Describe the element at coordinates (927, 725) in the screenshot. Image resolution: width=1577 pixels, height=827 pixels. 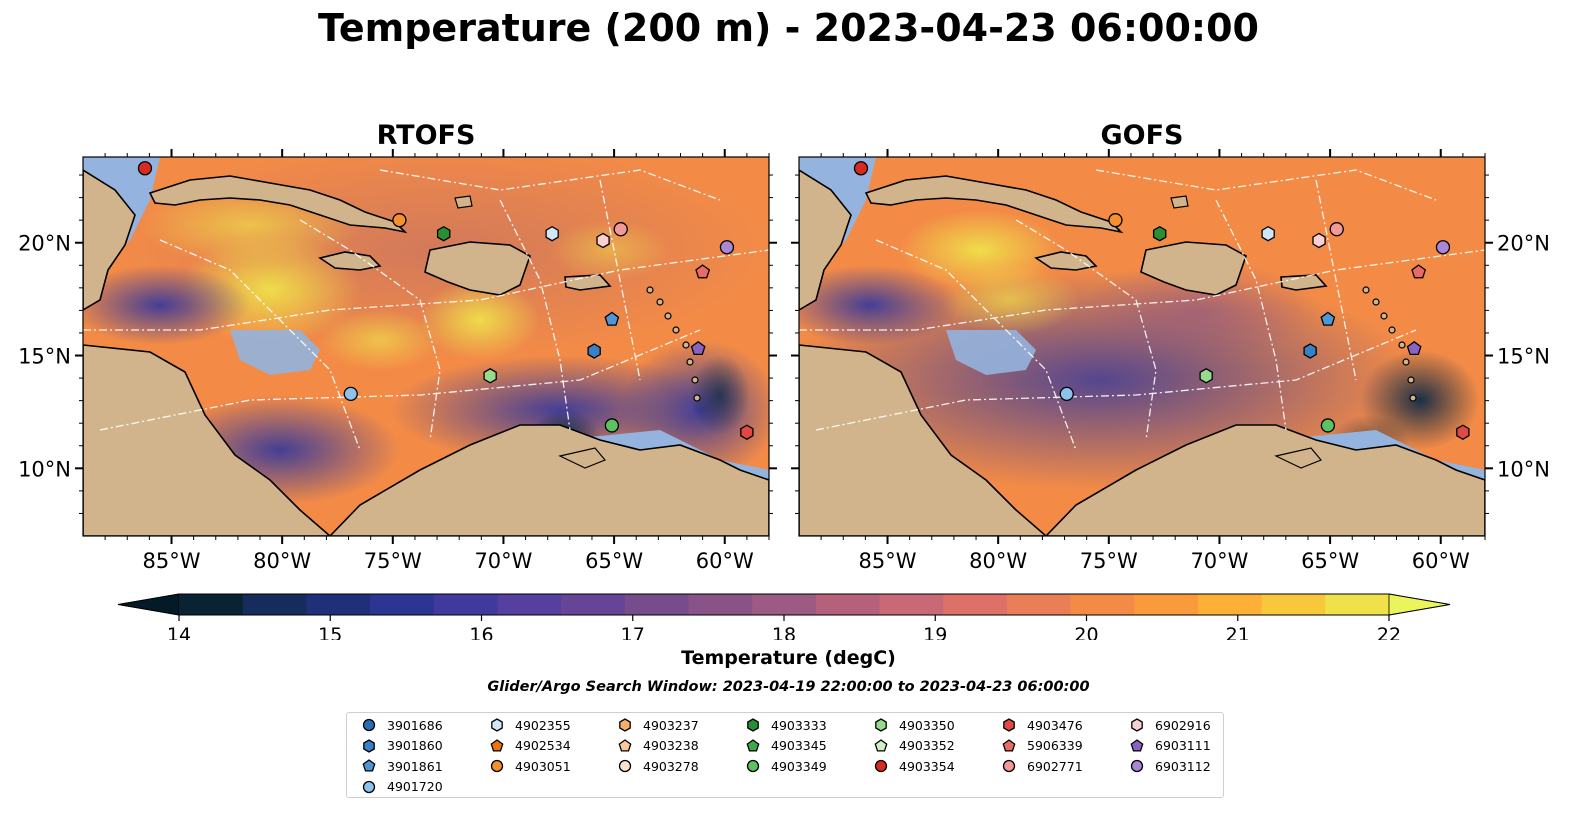
I see `legend-label: 4903350` at that location.